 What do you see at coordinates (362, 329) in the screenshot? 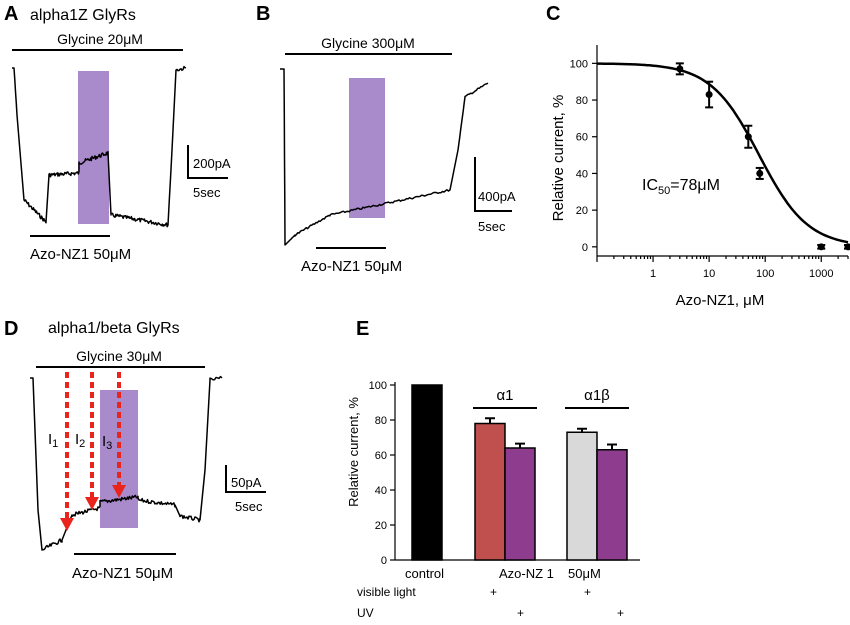
I see `panel-letter-e: E` at bounding box center [362, 329].